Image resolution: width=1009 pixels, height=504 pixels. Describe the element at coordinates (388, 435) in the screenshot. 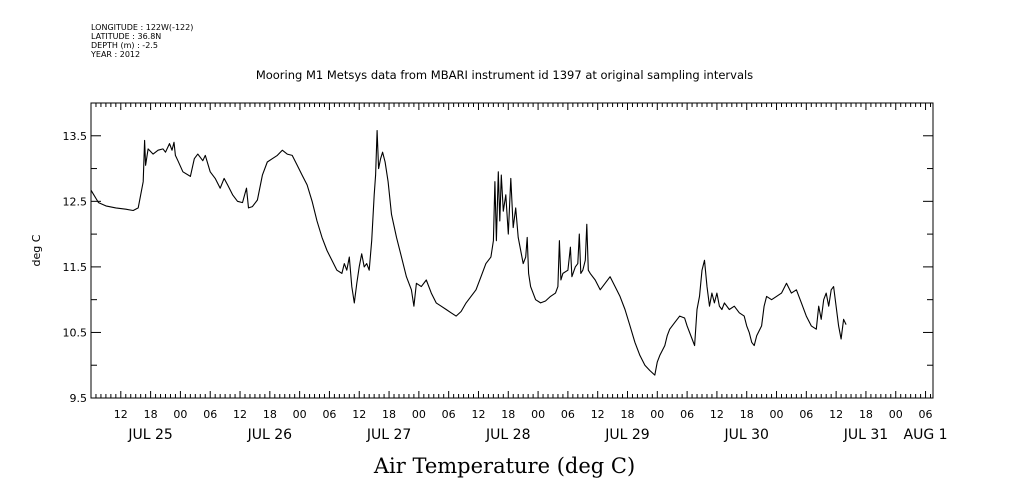

I see `x-day-label: JUL 27` at that location.